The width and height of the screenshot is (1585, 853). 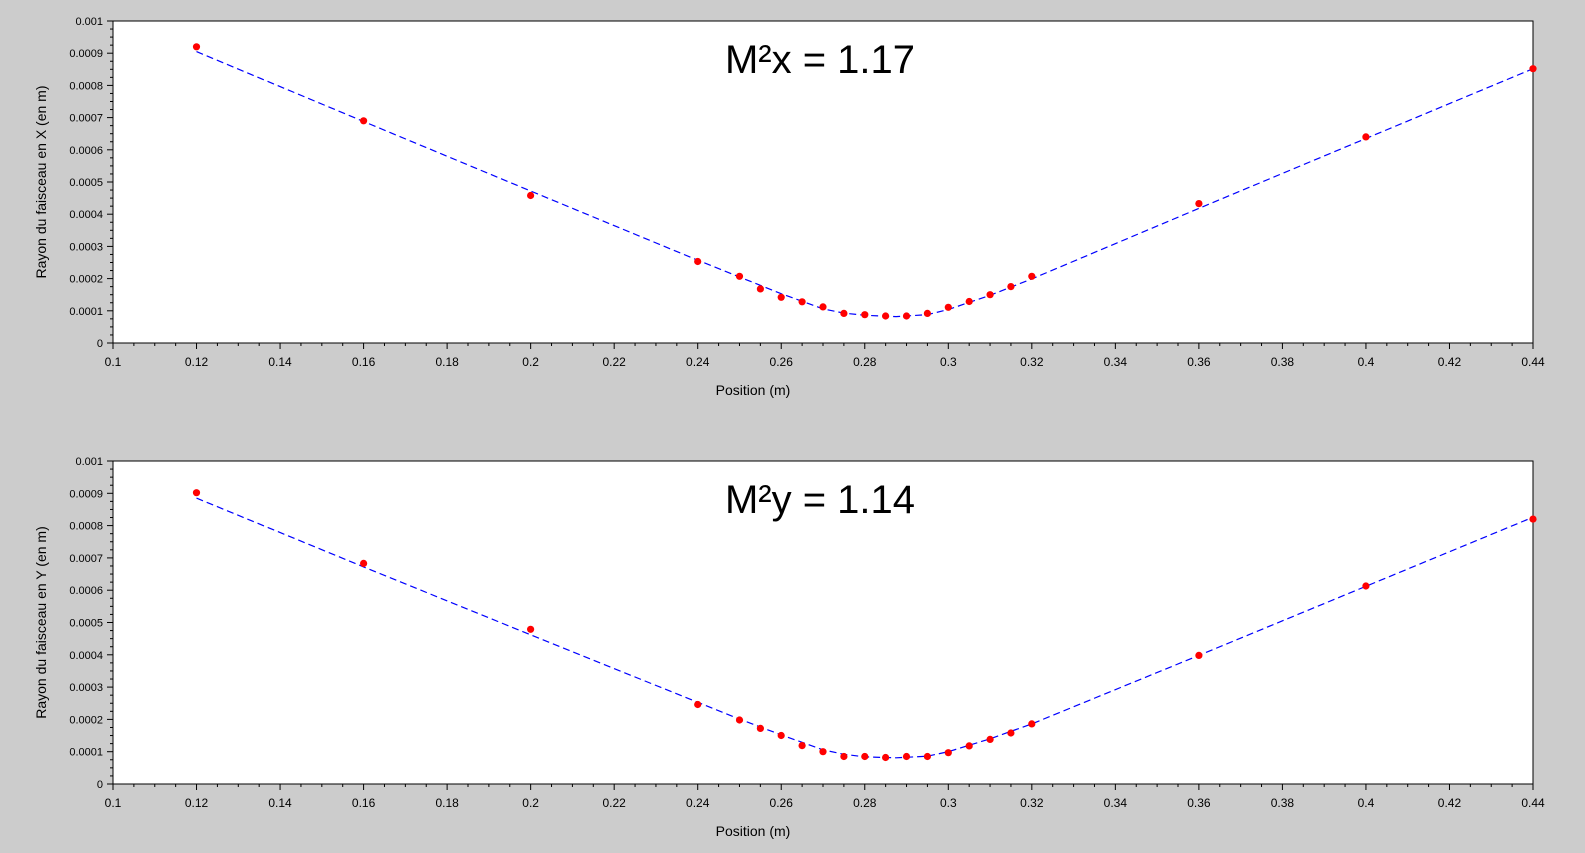 I want to click on y-tick-label: 0.0004, so click(x=86, y=215).